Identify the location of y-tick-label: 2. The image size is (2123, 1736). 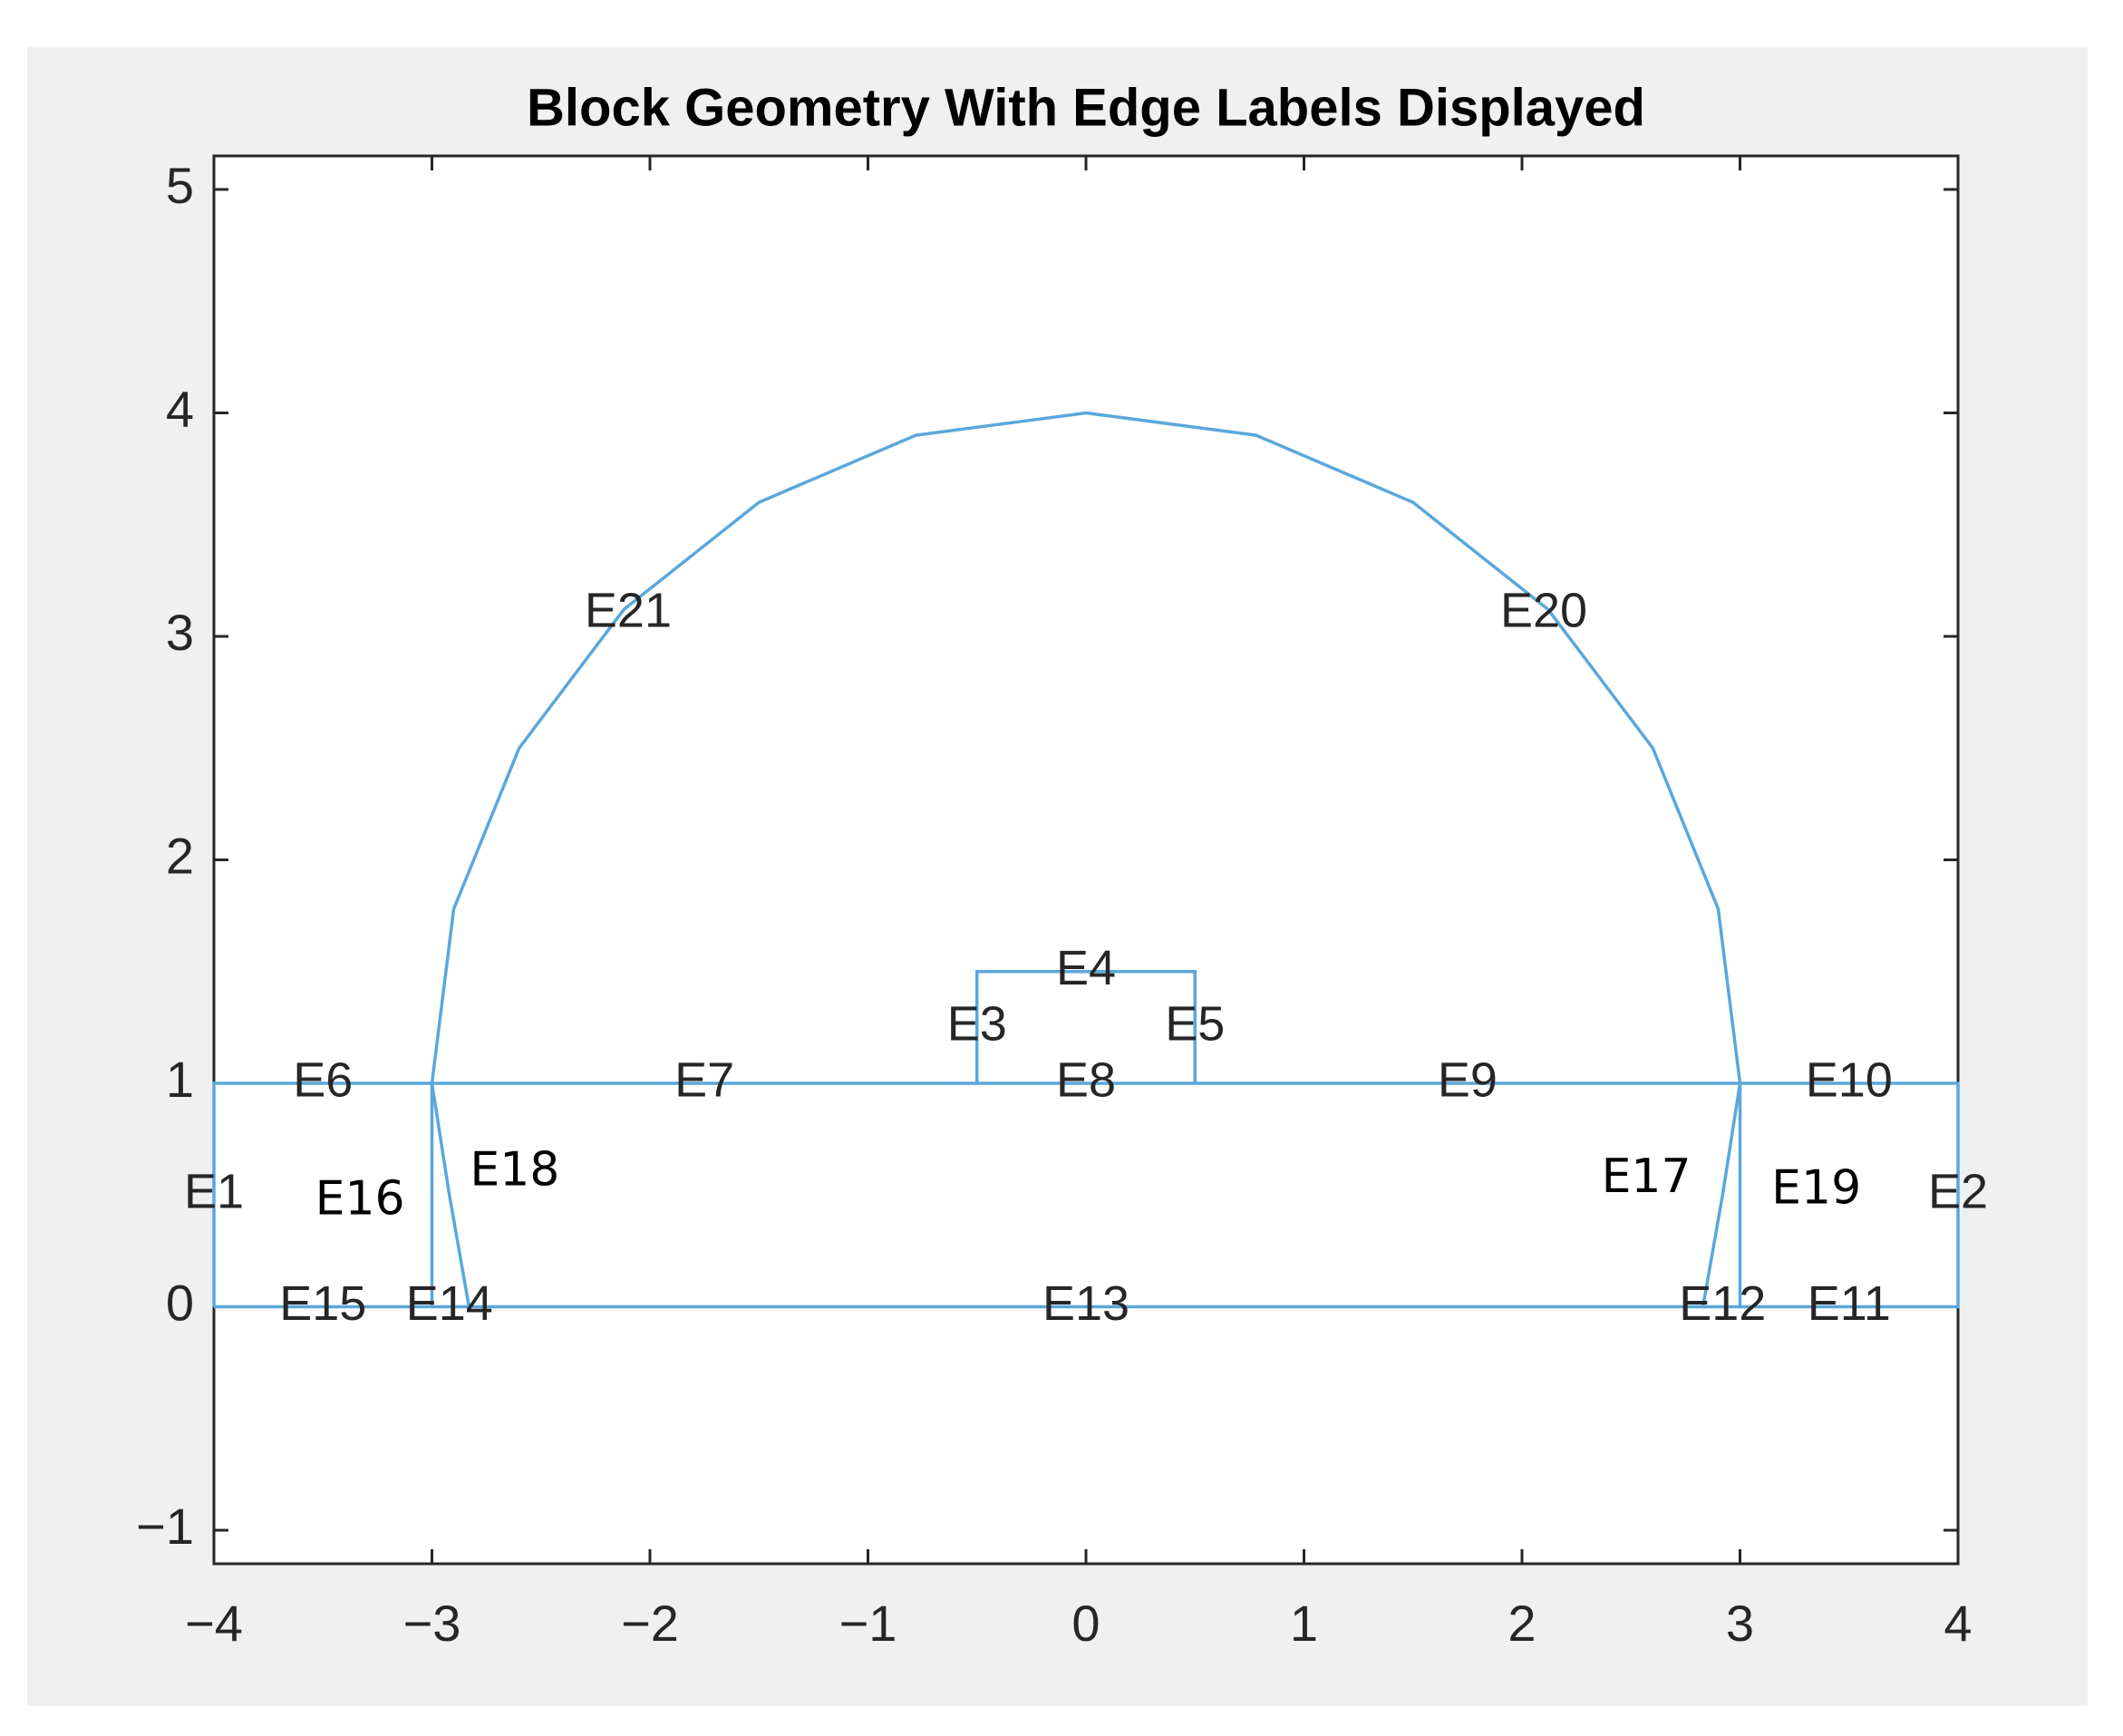
(180, 855).